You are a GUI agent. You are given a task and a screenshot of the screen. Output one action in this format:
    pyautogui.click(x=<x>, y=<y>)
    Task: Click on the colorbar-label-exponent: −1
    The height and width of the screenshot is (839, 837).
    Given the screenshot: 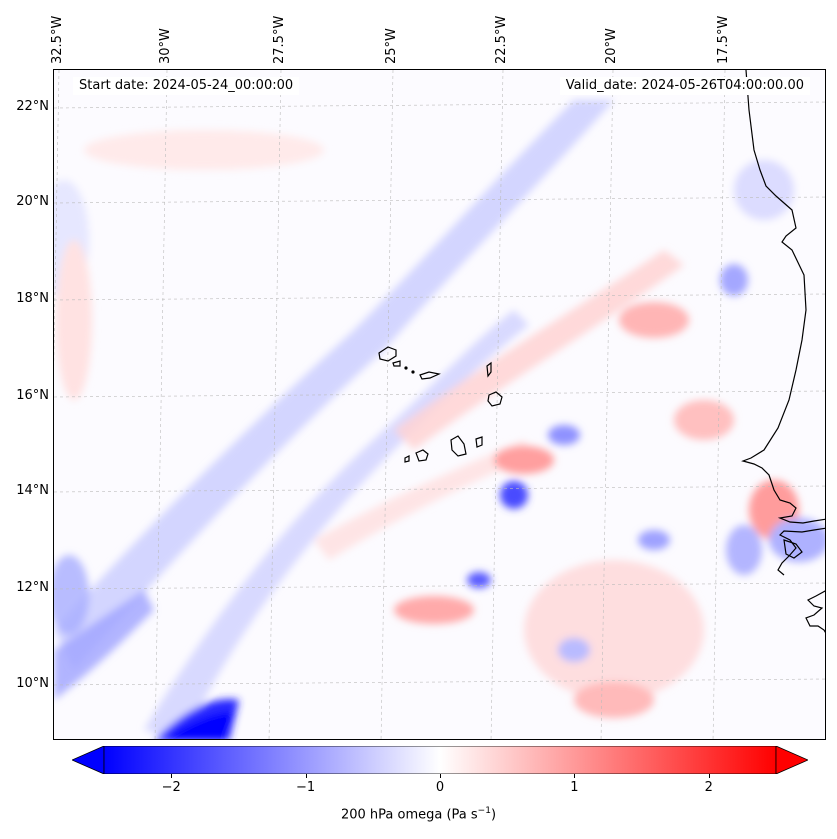 What is the action you would take?
    pyautogui.click(x=484, y=811)
    